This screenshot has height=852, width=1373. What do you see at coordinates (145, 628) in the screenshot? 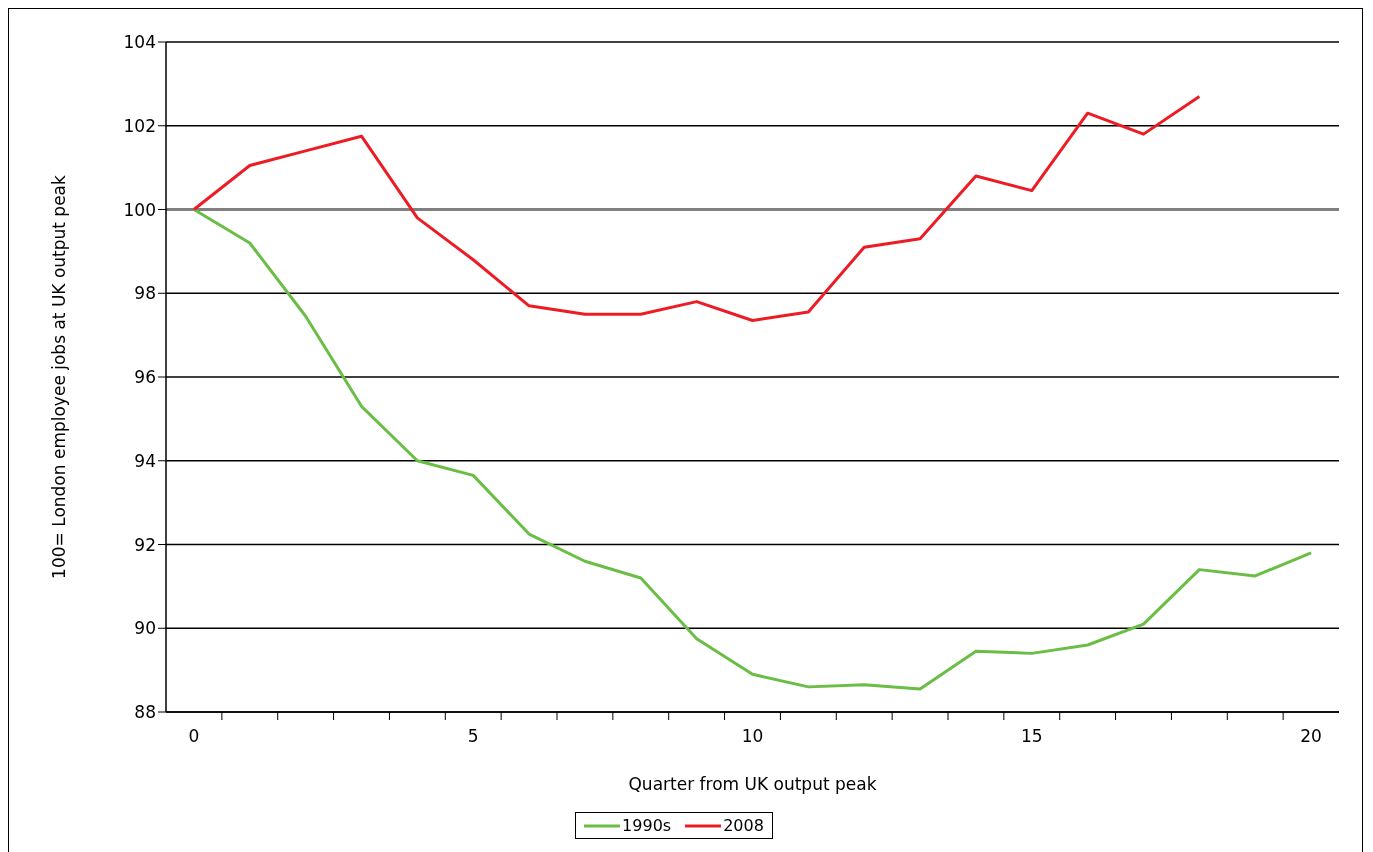
I see `y-tick-label: 90` at bounding box center [145, 628].